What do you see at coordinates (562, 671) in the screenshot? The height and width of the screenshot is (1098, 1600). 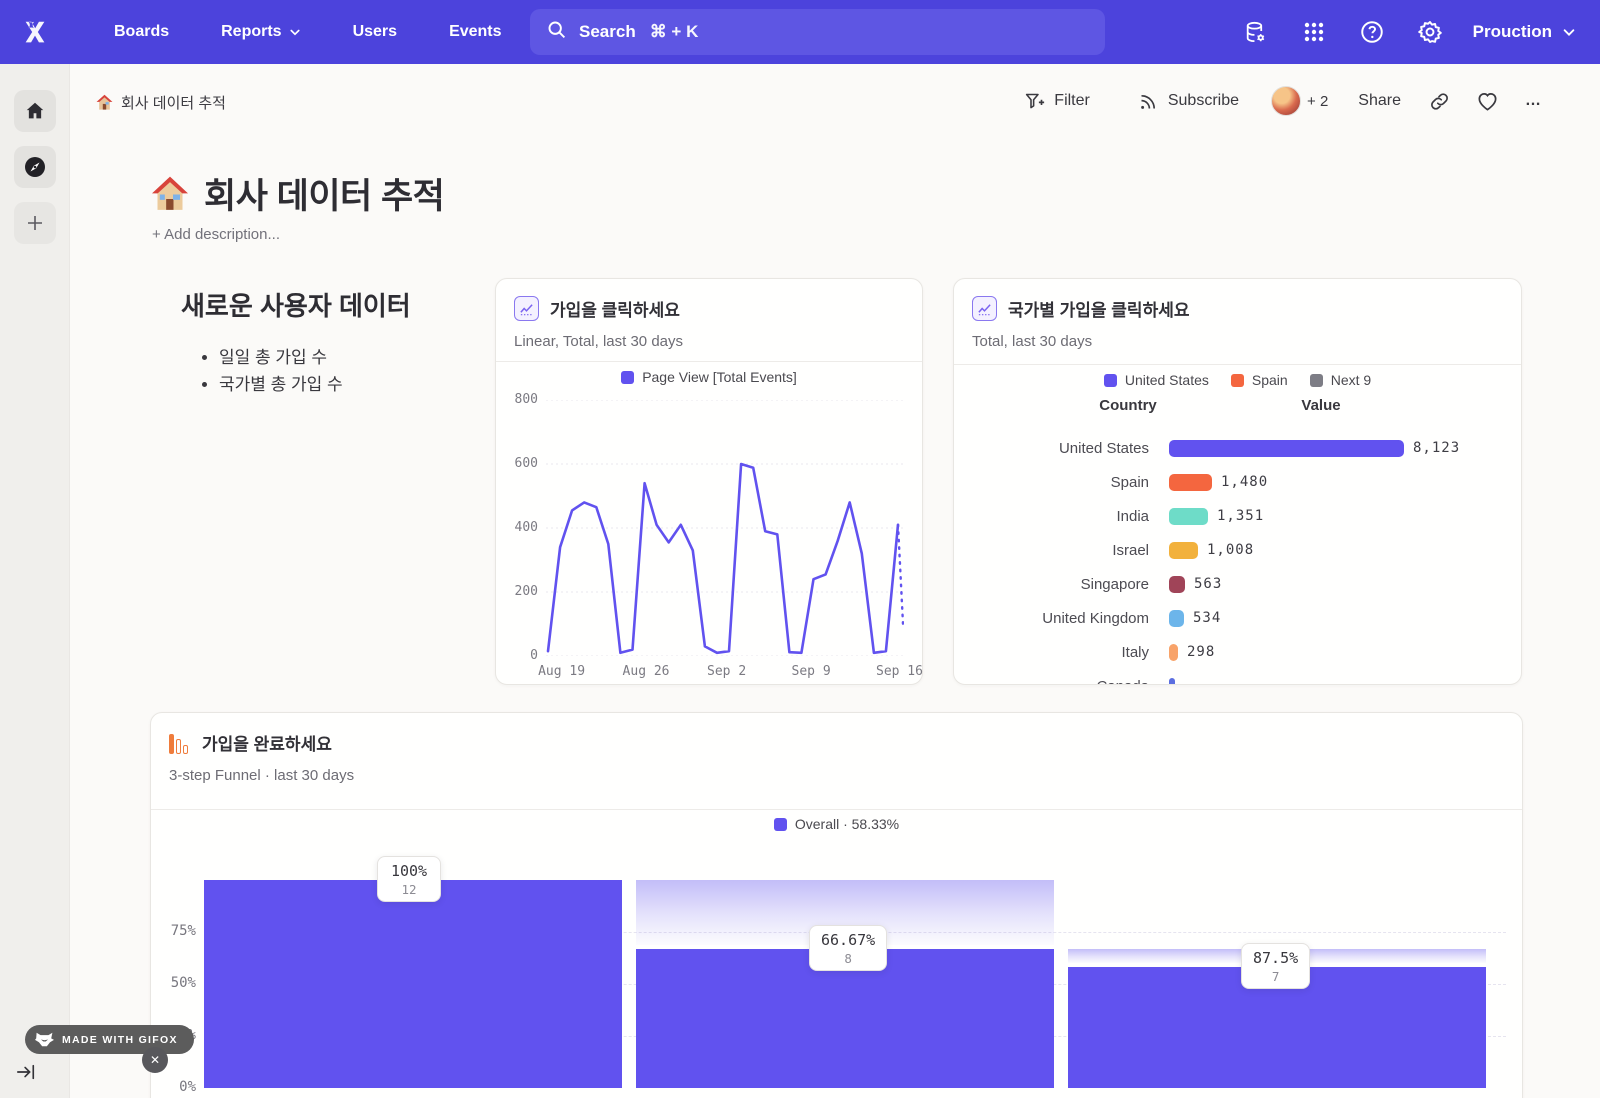 I see `x-axis-tick: Aug 19` at bounding box center [562, 671].